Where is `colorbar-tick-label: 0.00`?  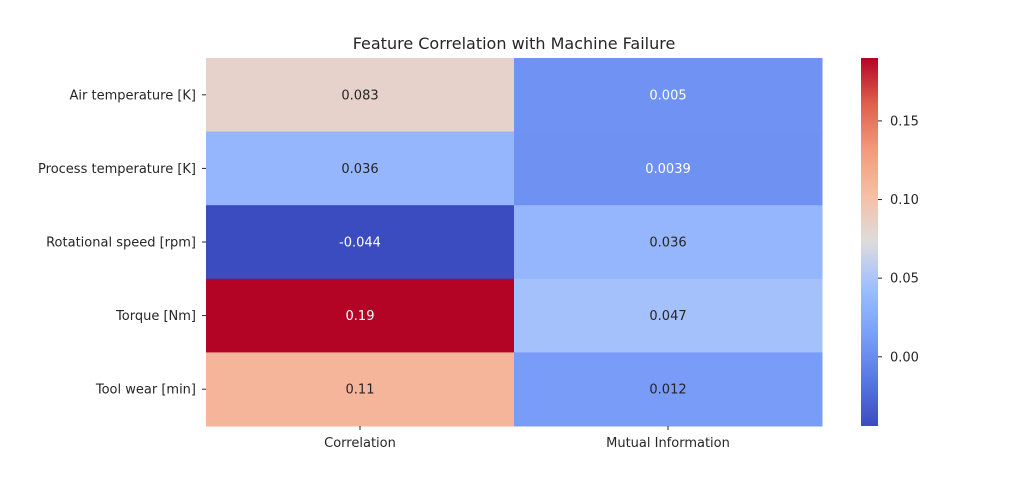
colorbar-tick-label: 0.00 is located at coordinates (904, 357).